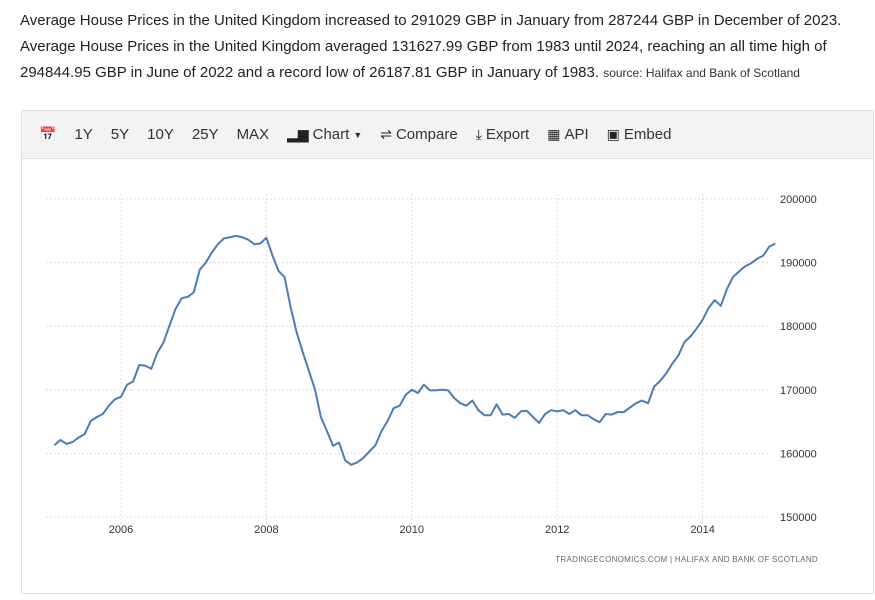 The image size is (875, 600). What do you see at coordinates (266, 530) in the screenshot?
I see `x-tick-label: 2008` at bounding box center [266, 530].